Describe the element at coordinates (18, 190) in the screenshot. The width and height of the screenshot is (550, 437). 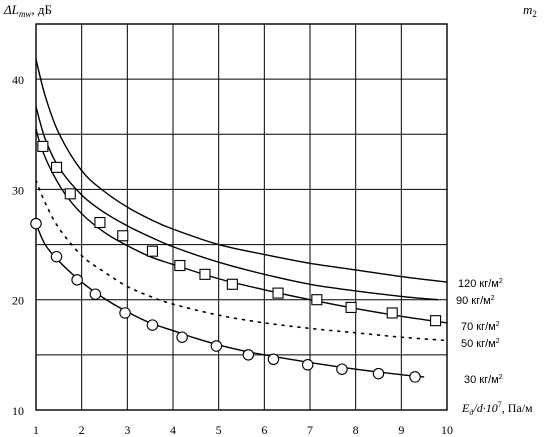
I see `y-tick-label: 30` at that location.